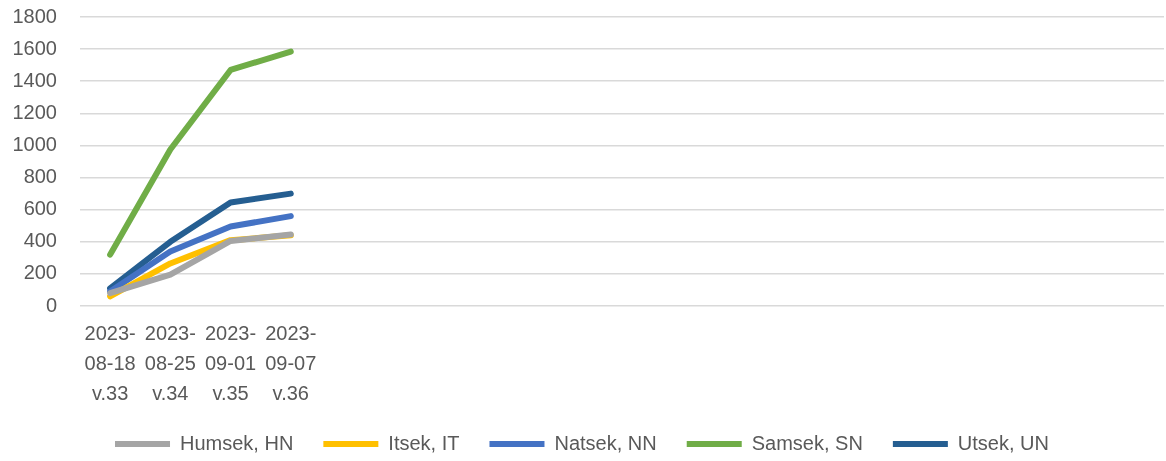  What do you see at coordinates (40, 208) in the screenshot?
I see `y-tick-label: 600` at bounding box center [40, 208].